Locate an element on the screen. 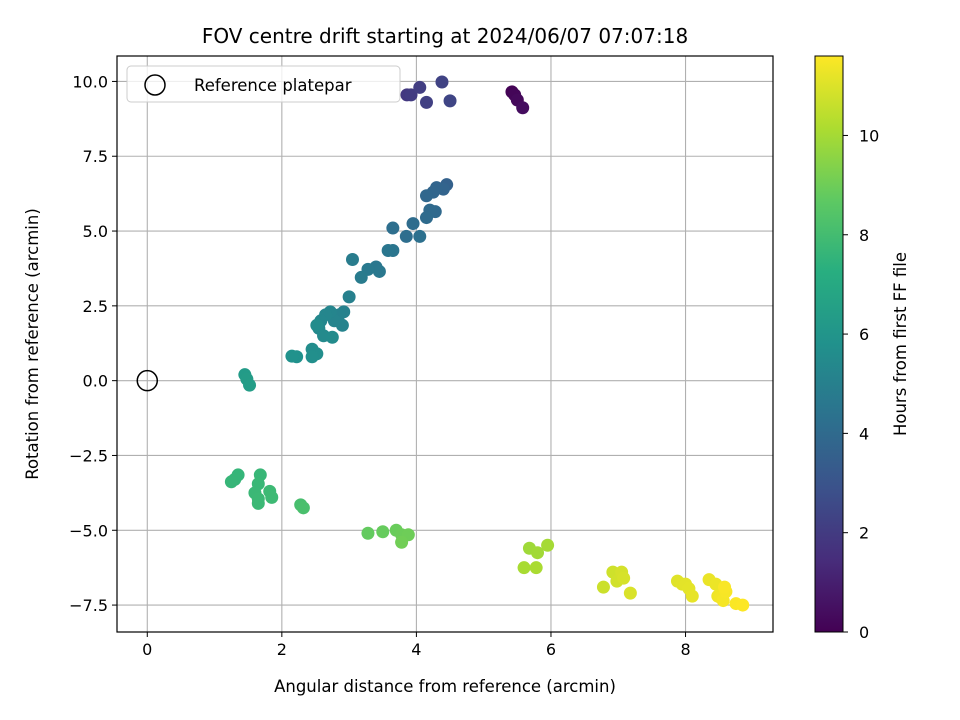 The image size is (960, 720). y-axis-label: Rotation from reference (arcmin) is located at coordinates (32, 344).